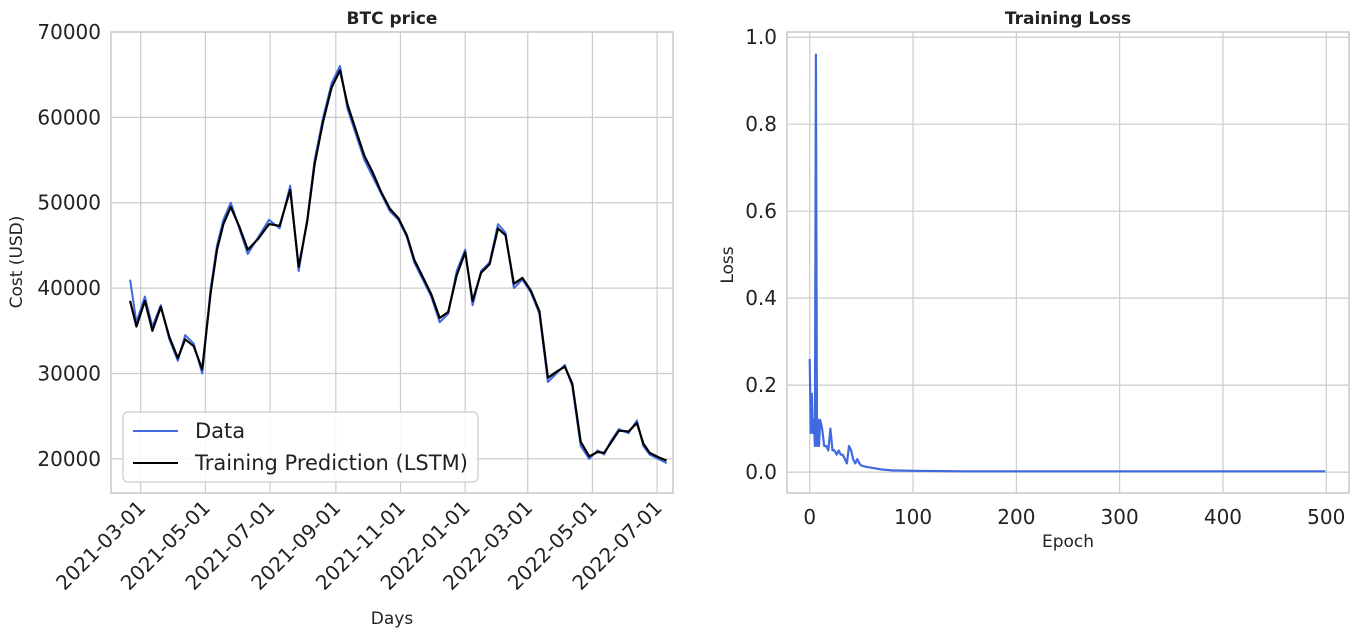 This screenshot has width=1360, height=637. What do you see at coordinates (69, 373) in the screenshot?
I see `btc-y-tick-label: 30000` at bounding box center [69, 373].